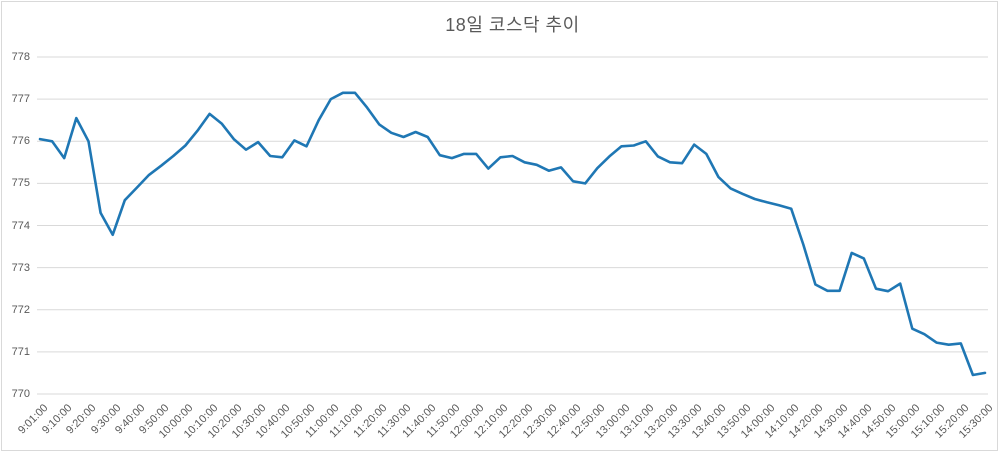 This screenshot has width=1000, height=453. Describe the element at coordinates (20, 225) in the screenshot. I see `y-tick-label: 774` at that location.